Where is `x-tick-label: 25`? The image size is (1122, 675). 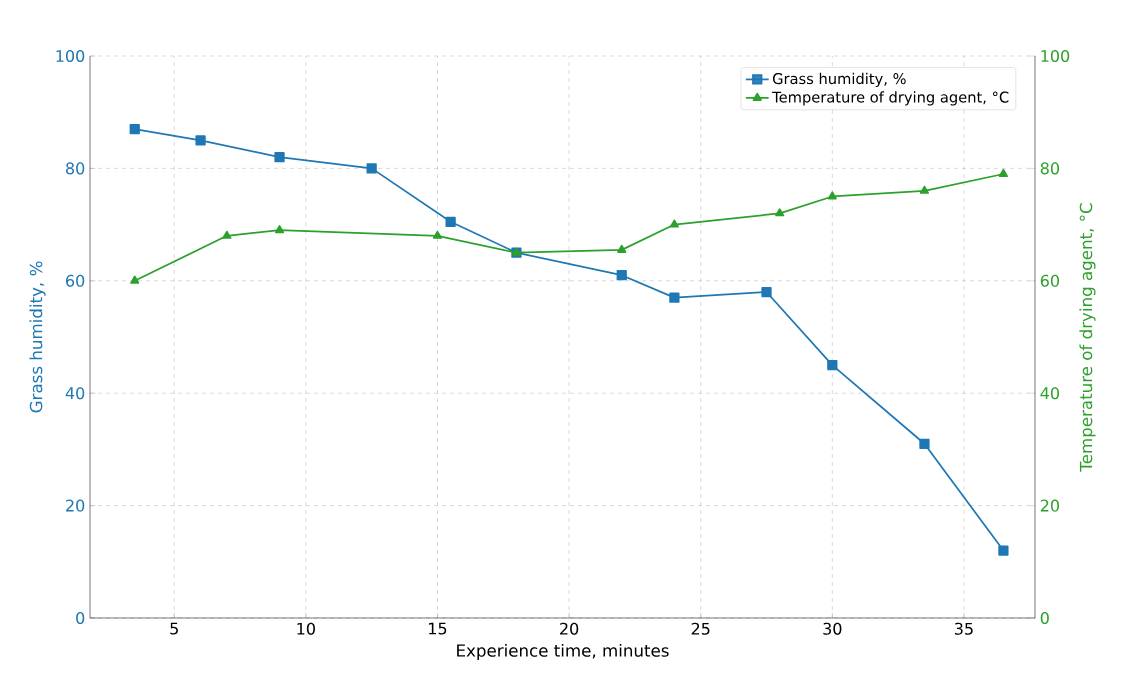
x-tick-label: 25 is located at coordinates (700, 628).